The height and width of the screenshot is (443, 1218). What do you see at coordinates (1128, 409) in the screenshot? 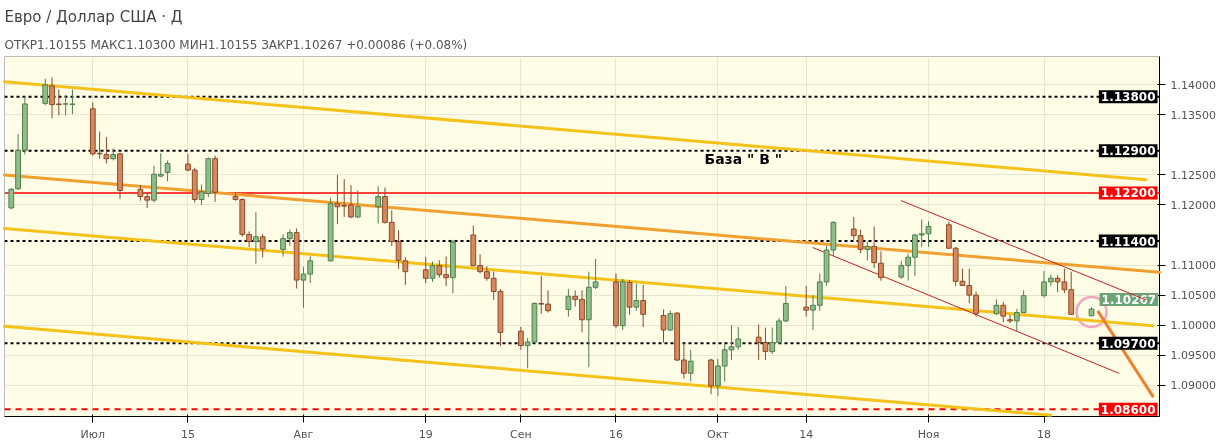
I see `ref-line-label: 1.08600` at bounding box center [1128, 409].